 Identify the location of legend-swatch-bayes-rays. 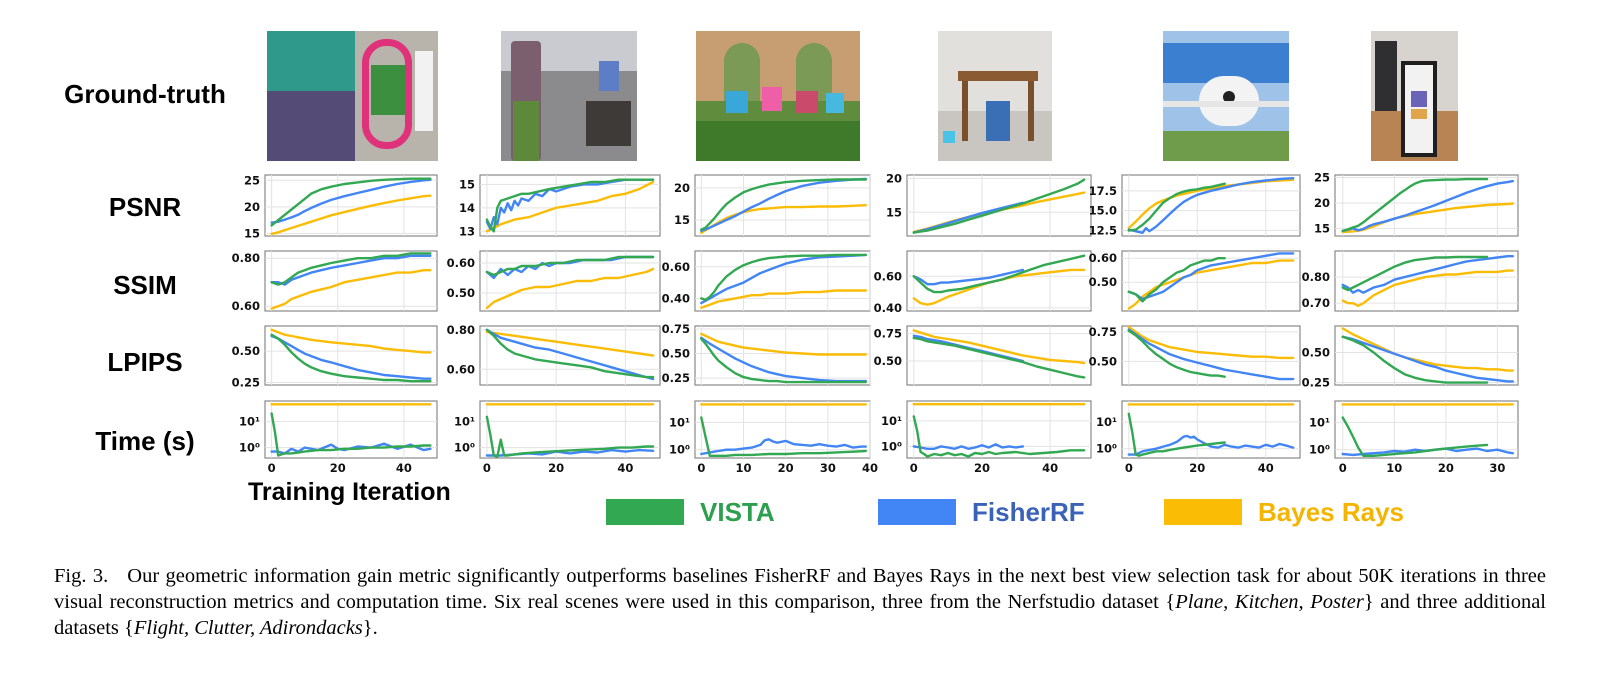
(1203, 512).